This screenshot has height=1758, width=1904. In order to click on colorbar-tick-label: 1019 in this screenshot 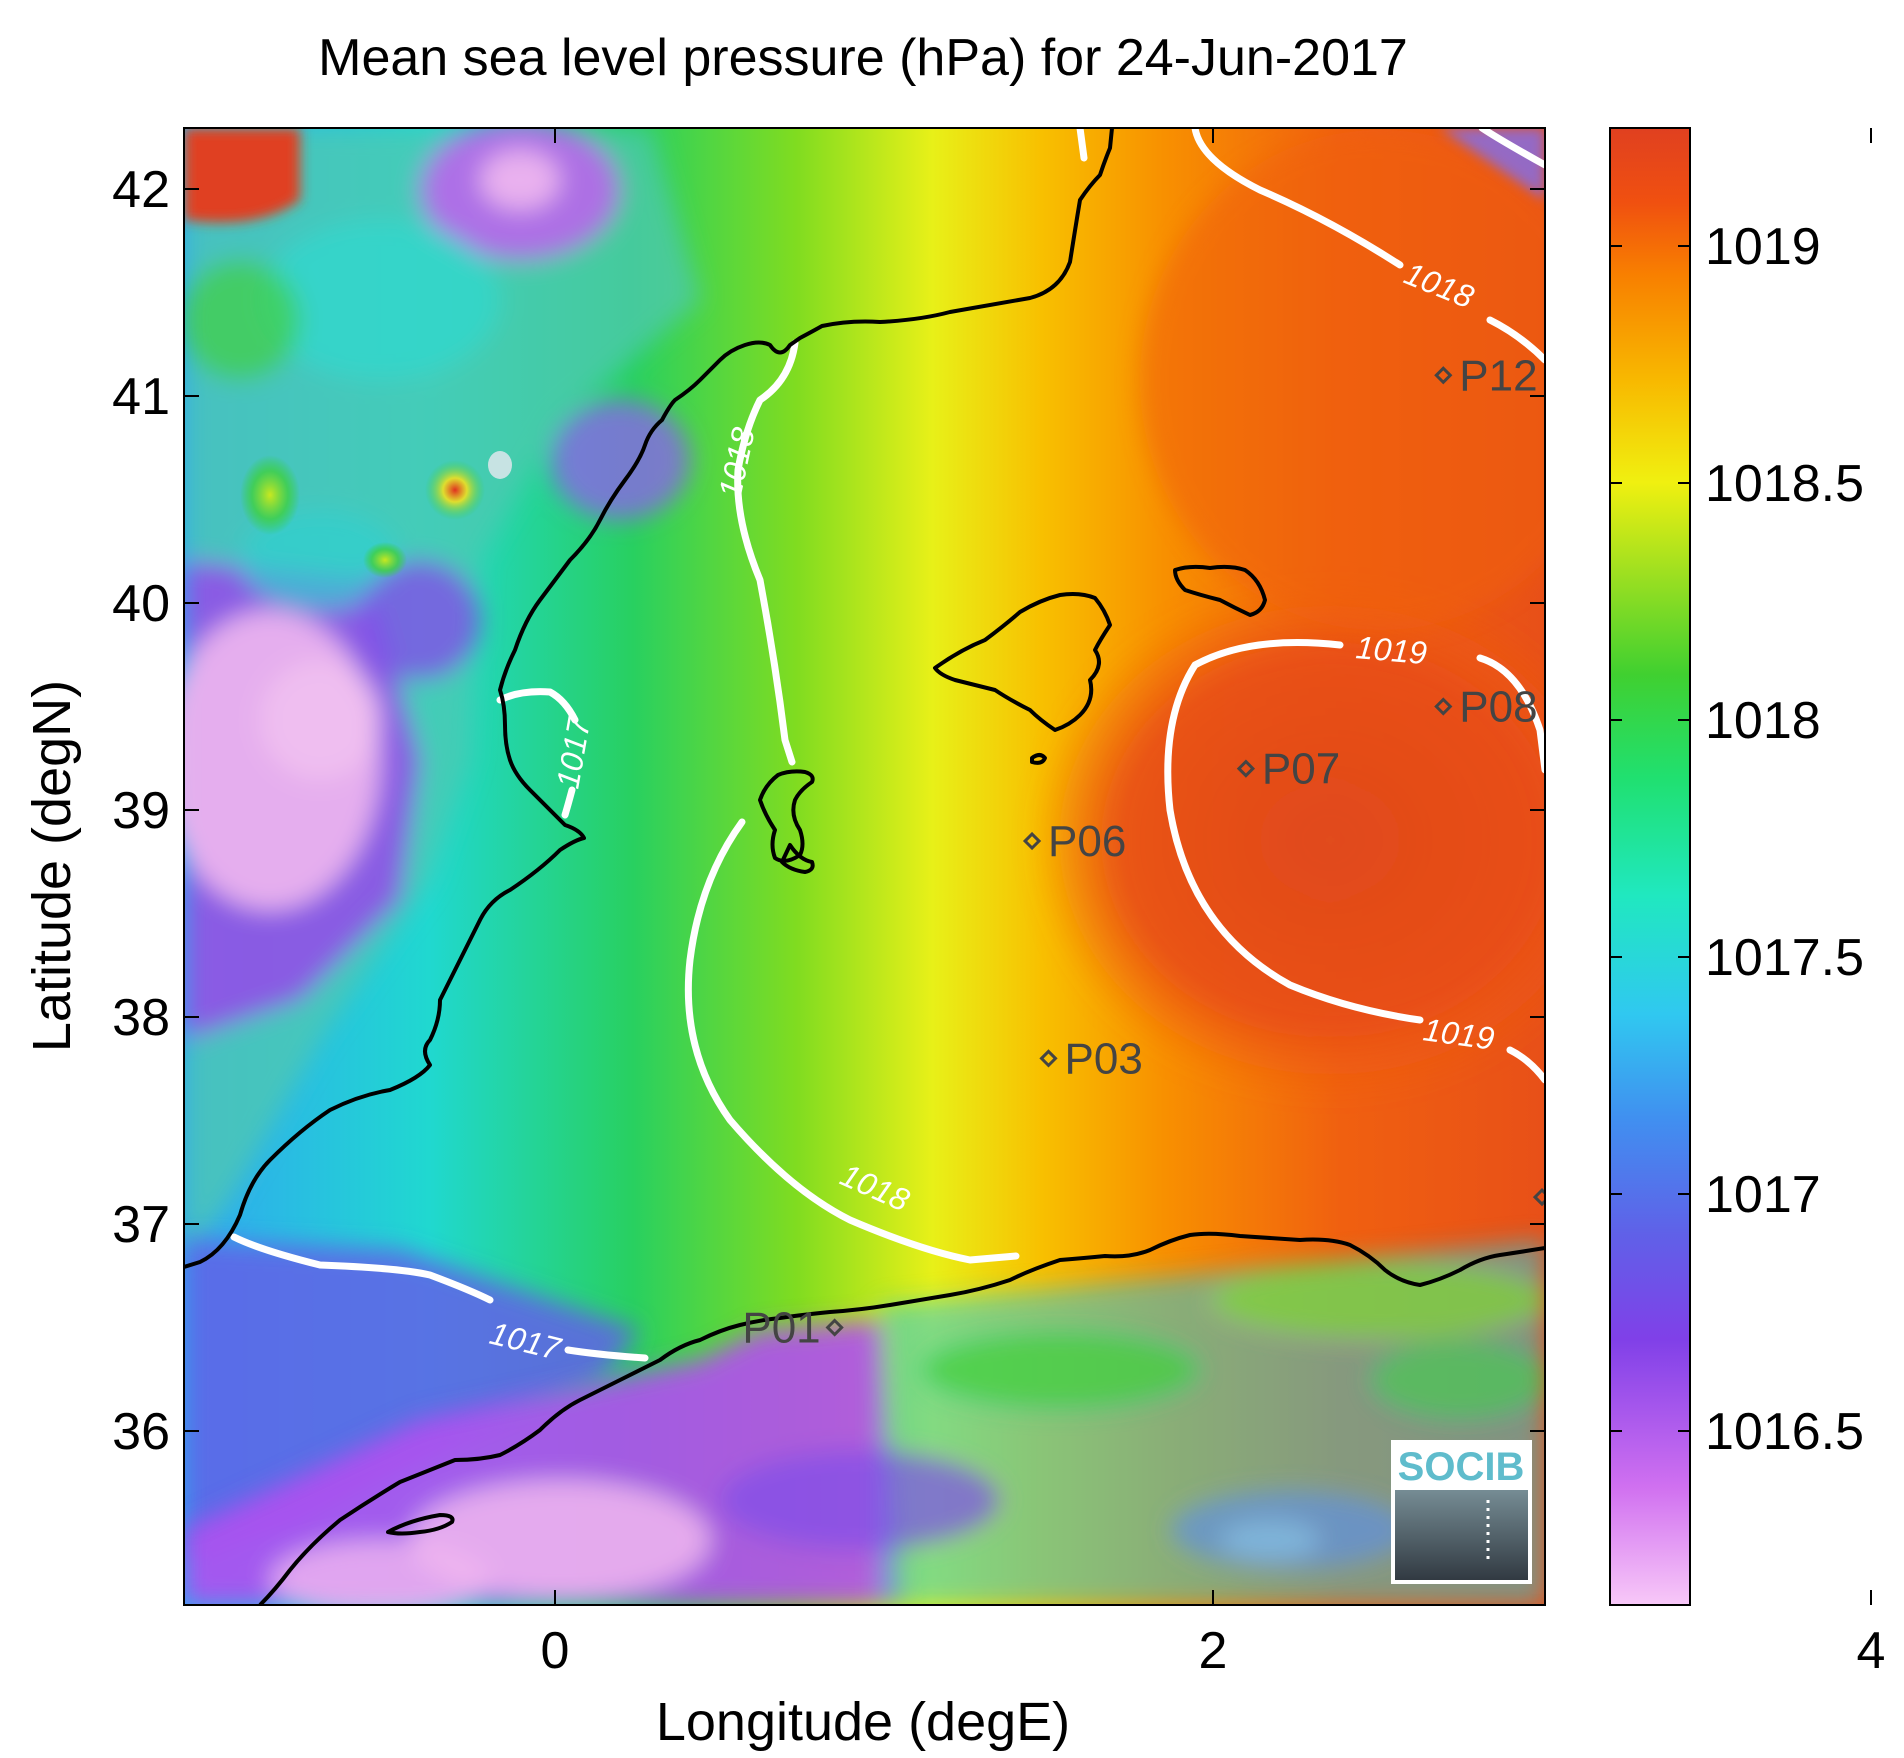, I will do `click(1763, 247)`.